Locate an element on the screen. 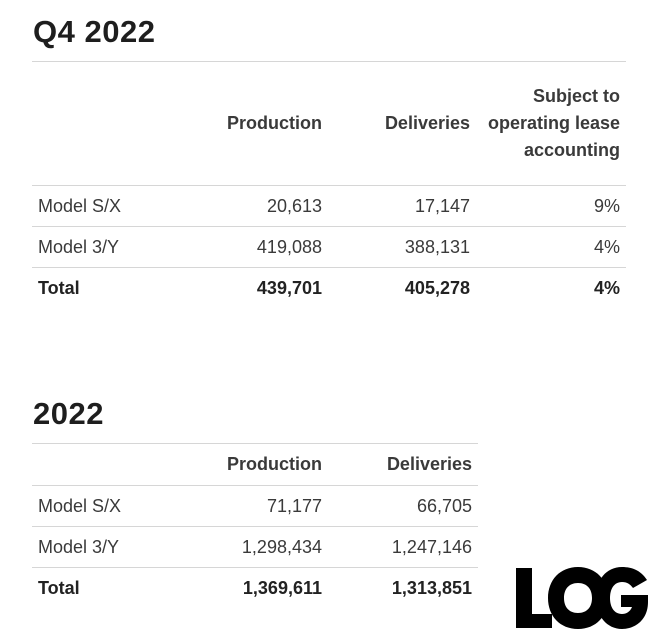 Image resolution: width=660 pixels, height=643 pixels. table-row: Model 3/Y 419,088 388,131 4% is located at coordinates (329, 247).